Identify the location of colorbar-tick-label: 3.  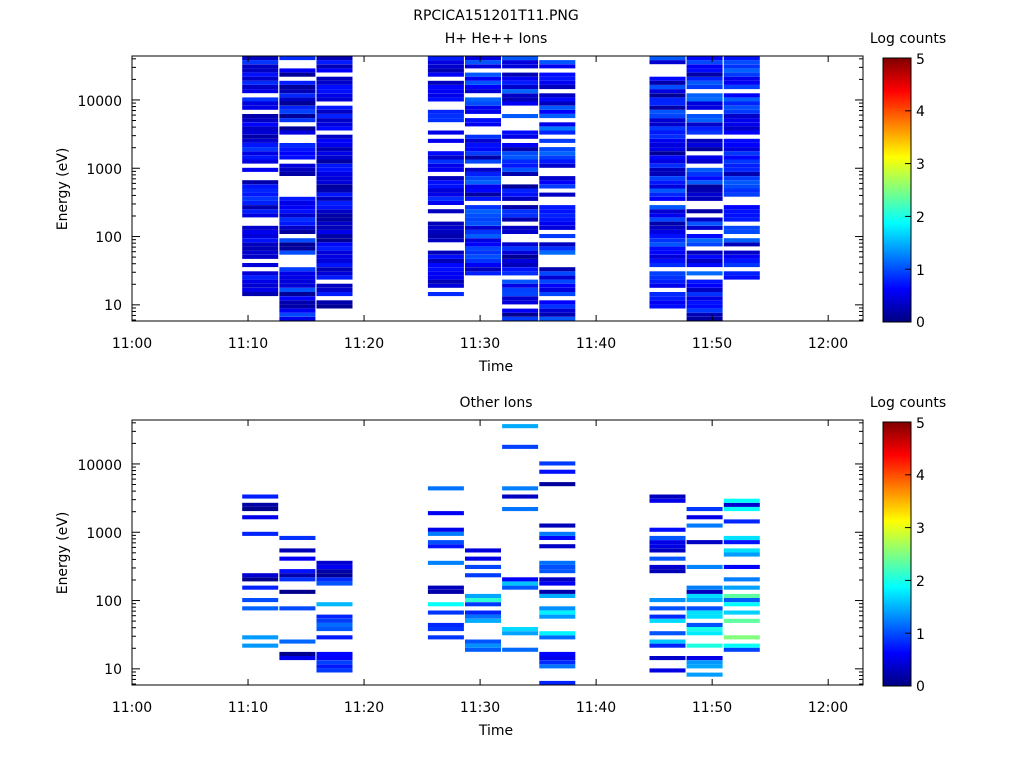
(920, 165).